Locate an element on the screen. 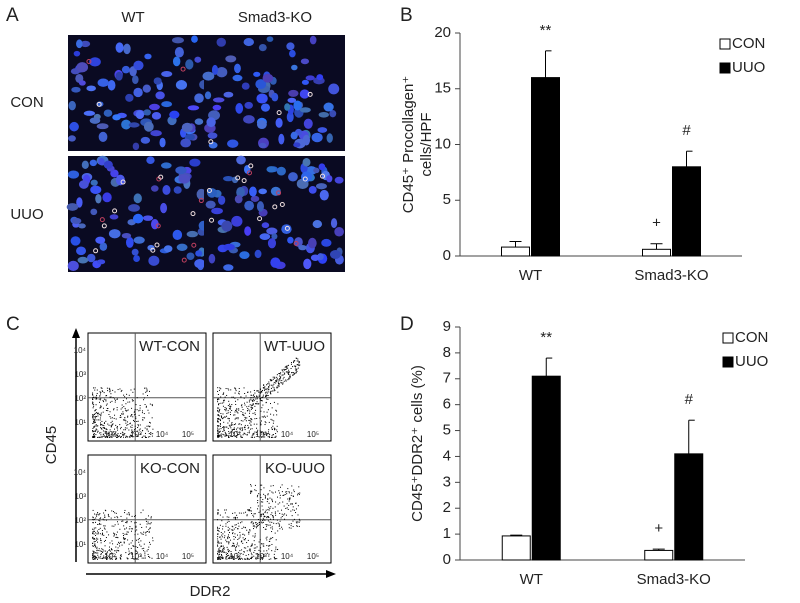 This screenshot has height=603, width=800. x-tick-label: 10⁴ is located at coordinates (162, 434).